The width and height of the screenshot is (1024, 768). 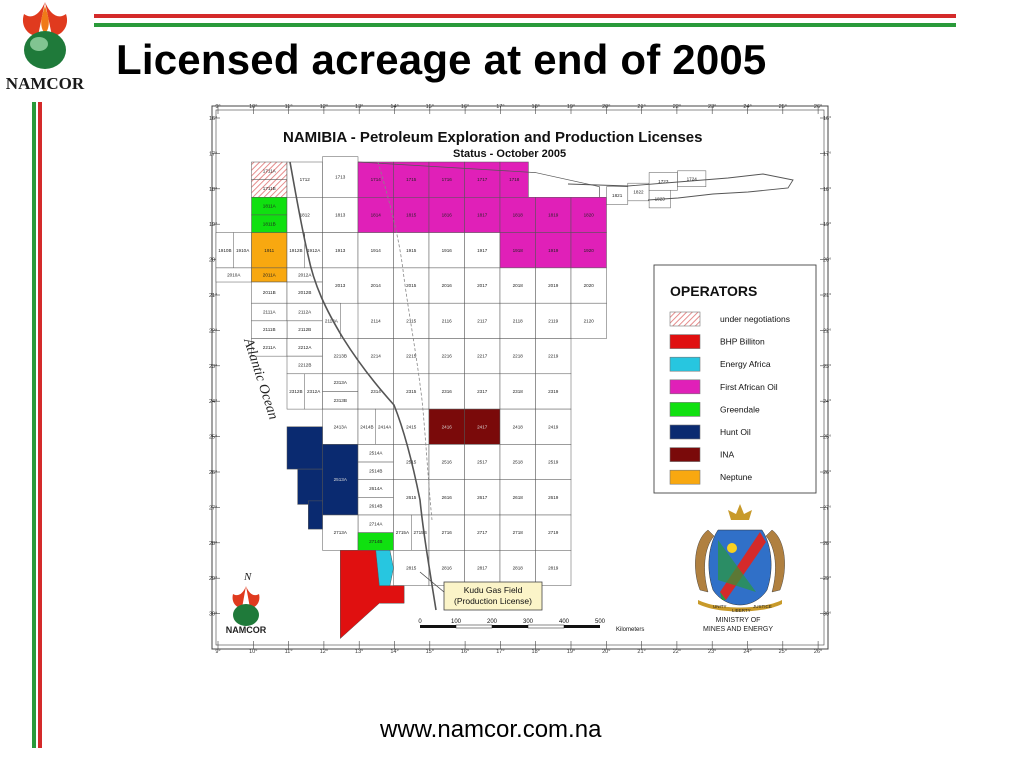 What do you see at coordinates (314, 391) in the screenshot?
I see `licence-block-label: 2312A` at bounding box center [314, 391].